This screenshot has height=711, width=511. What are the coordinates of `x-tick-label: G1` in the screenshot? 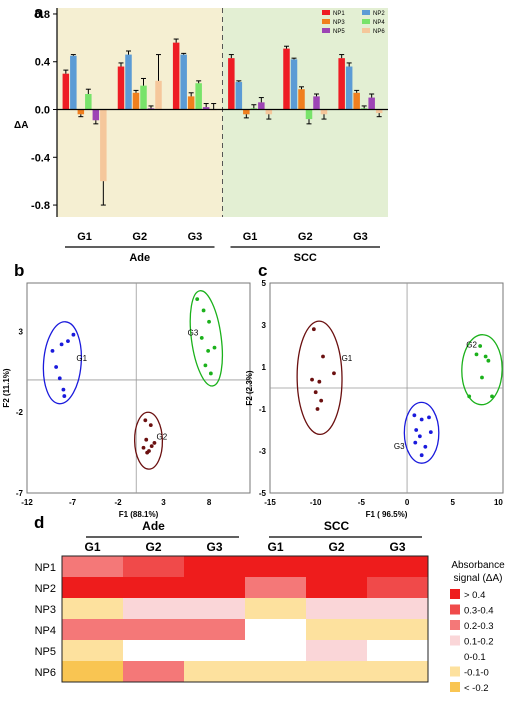 It's located at (84, 237).